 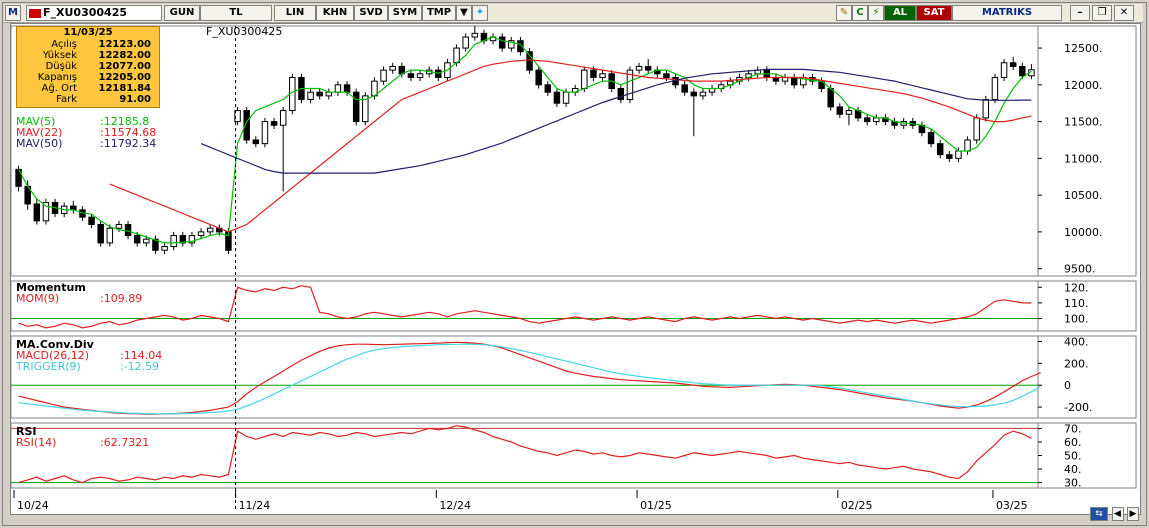 What do you see at coordinates (1117, 514) in the screenshot?
I see `scroll-left-icon: ◀` at bounding box center [1117, 514].